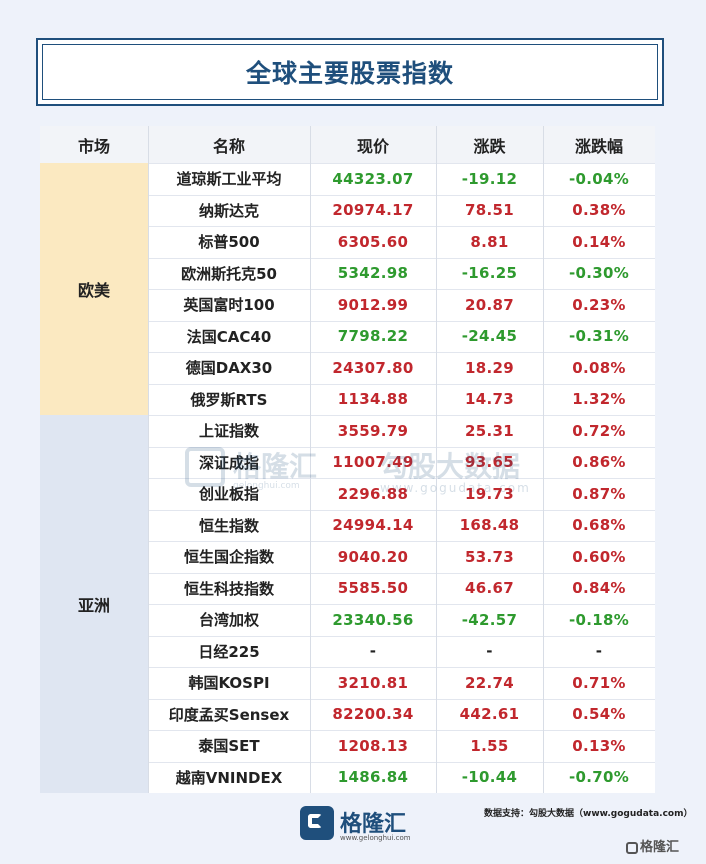 This screenshot has width=706, height=864. Describe the element at coordinates (373, 178) in the screenshot. I see `price-value: 44323.07` at that location.